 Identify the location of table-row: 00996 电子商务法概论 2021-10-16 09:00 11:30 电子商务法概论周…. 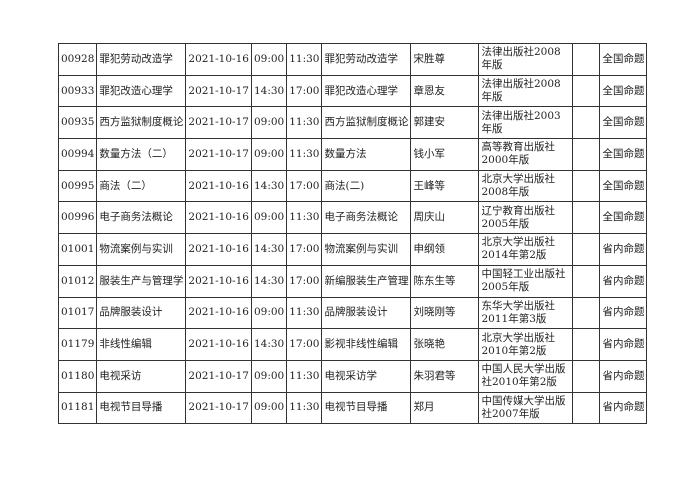
(352, 218).